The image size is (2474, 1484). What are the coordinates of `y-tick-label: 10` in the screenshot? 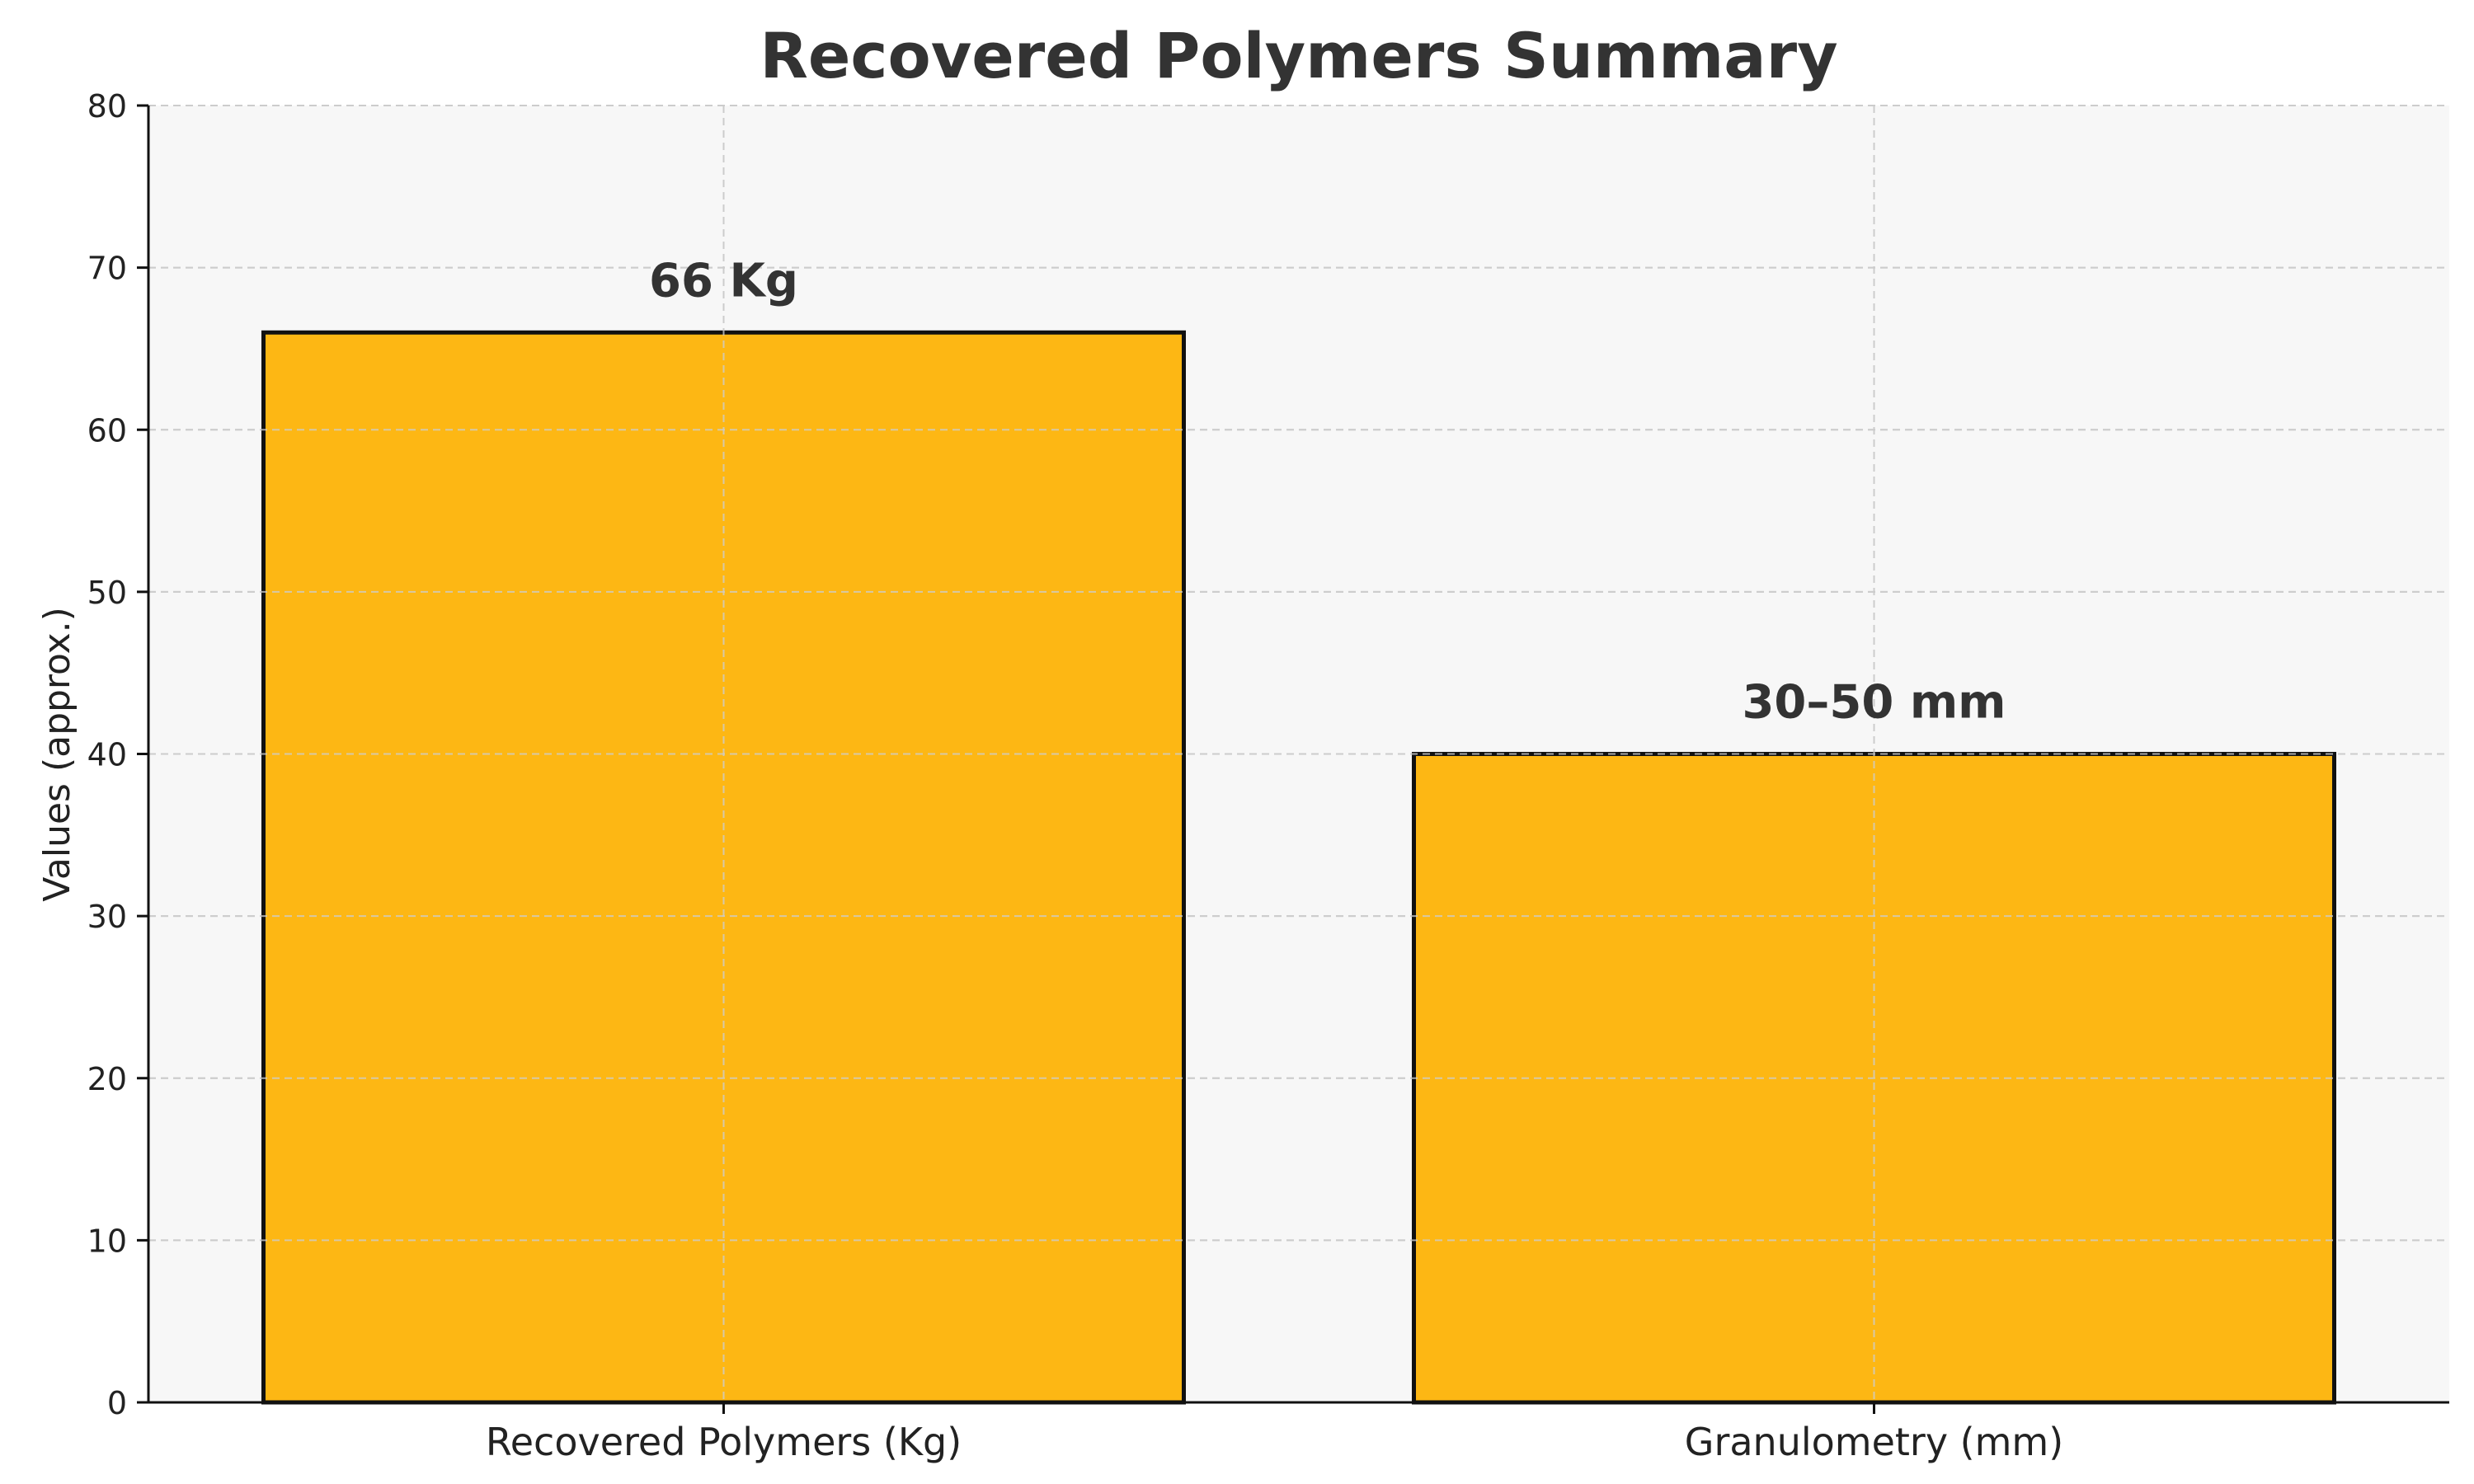 It's located at (107, 1241).